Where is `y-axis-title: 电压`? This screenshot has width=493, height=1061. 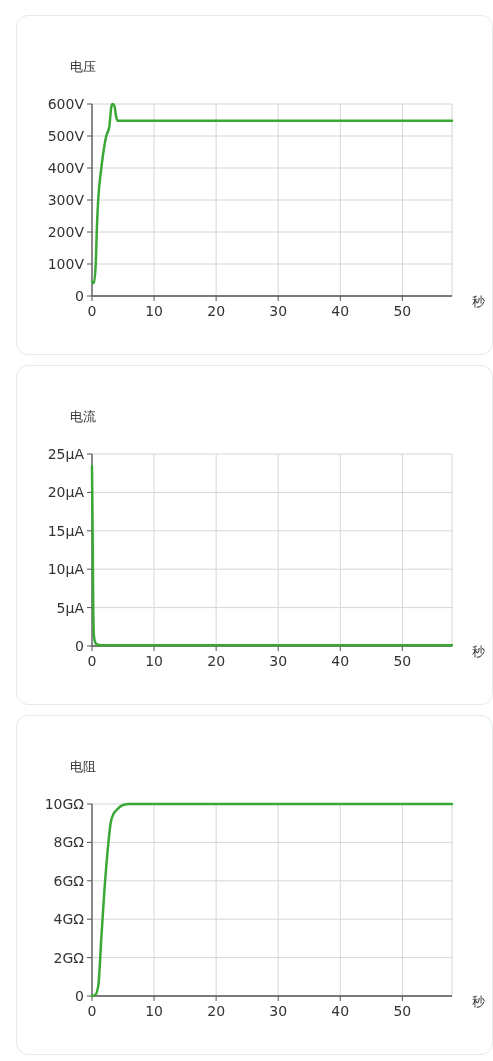
y-axis-title: 电压 is located at coordinates (83, 66).